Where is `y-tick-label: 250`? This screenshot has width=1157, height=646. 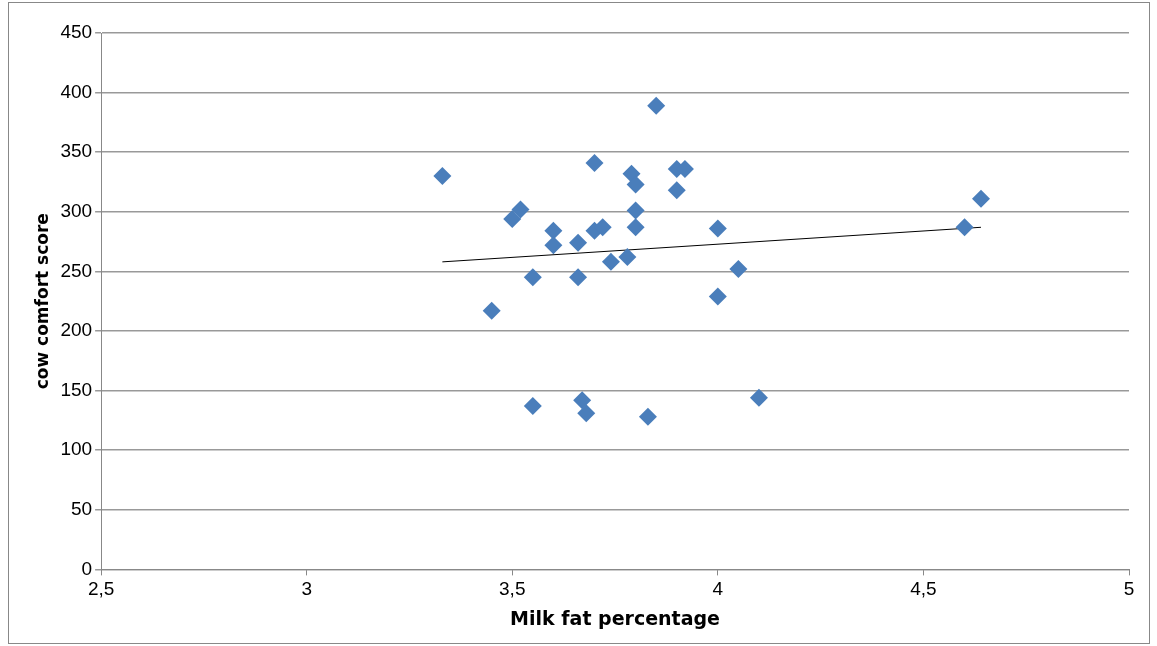 y-tick-label: 250 is located at coordinates (76, 270).